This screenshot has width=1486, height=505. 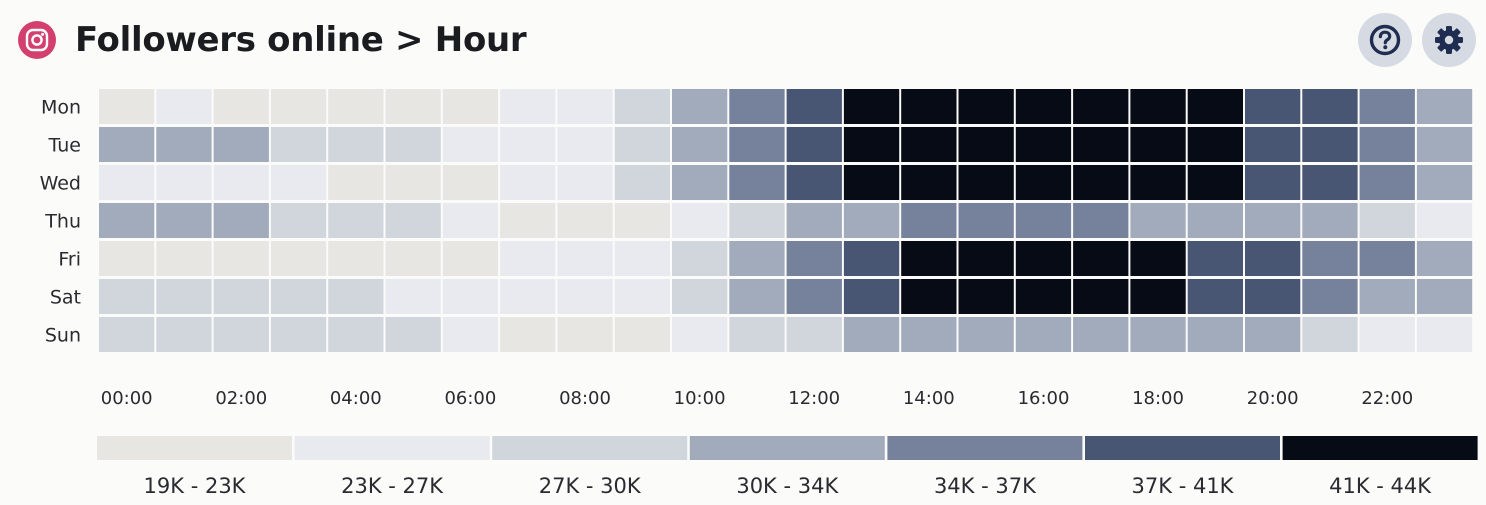 What do you see at coordinates (929, 398) in the screenshot?
I see `hour-tick-label: 14:00` at bounding box center [929, 398].